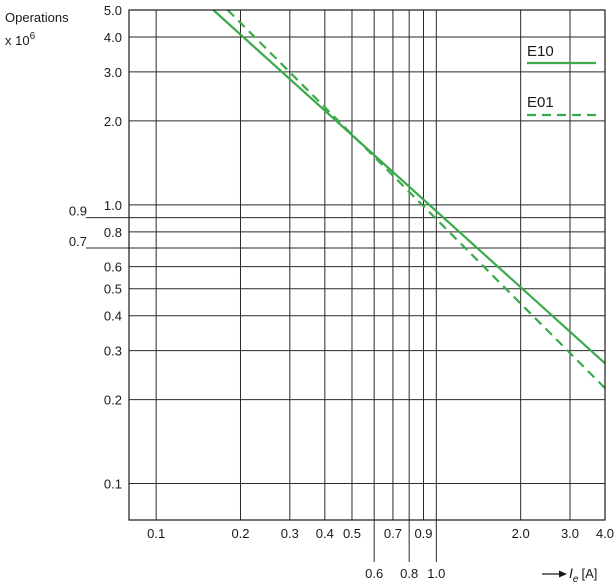  Describe the element at coordinates (540, 102) in the screenshot. I see `legend-label-e01: E01` at that location.